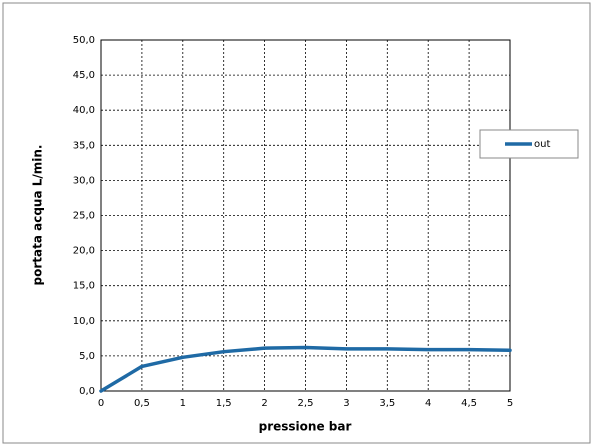 The image size is (594, 447). Describe the element at coordinates (84, 110) in the screenshot. I see `y-tick-label: 40,0` at that location.